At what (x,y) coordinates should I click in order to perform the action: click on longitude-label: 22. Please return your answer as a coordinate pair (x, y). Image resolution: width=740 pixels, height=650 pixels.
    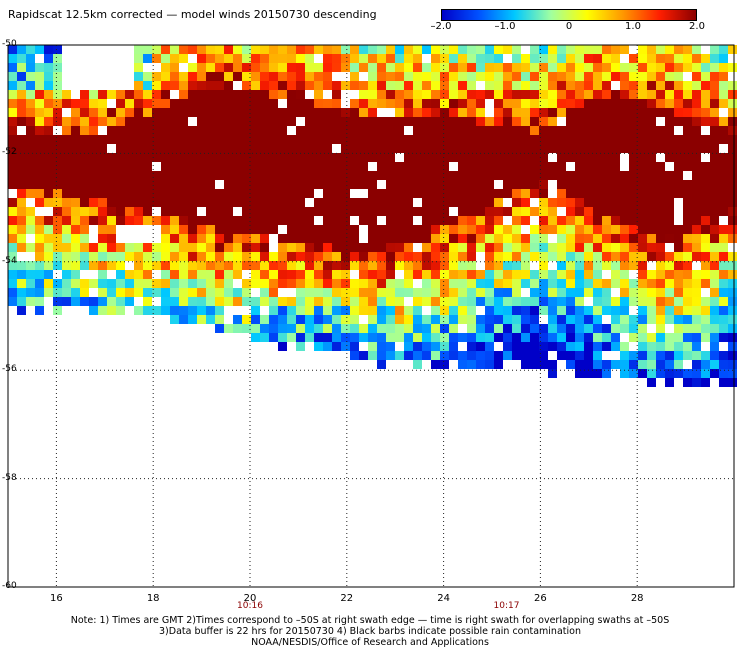
    Looking at the image, I should click on (347, 598).